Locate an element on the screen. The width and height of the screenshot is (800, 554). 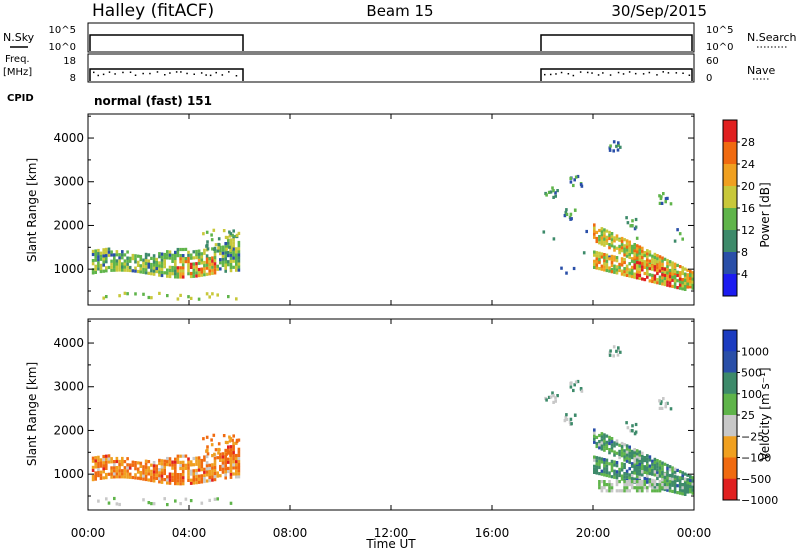
nave-tick-bottom: 0 is located at coordinates (709, 78).